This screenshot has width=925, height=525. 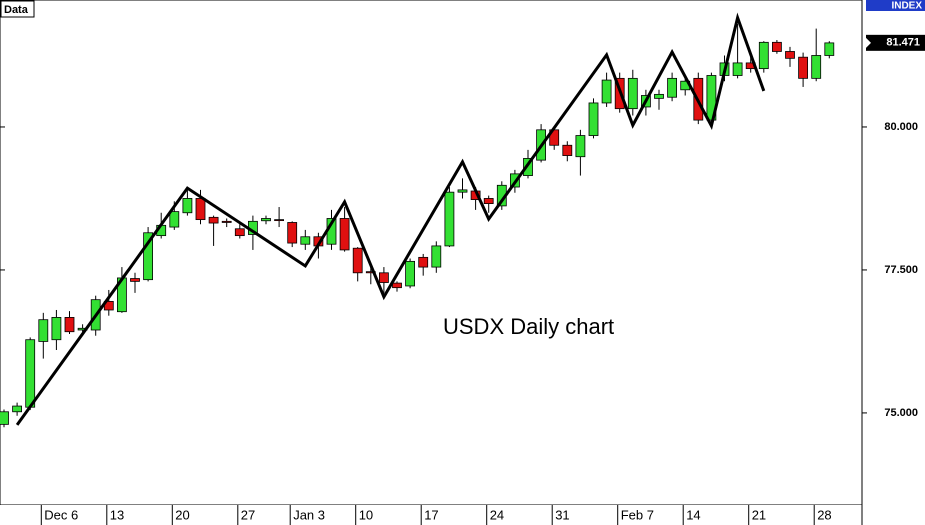 What do you see at coordinates (906, 6) in the screenshot?
I see `index-label: INDEX` at bounding box center [906, 6].